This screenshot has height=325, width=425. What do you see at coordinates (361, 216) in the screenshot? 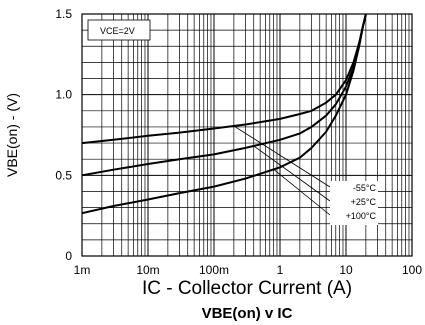
I see `legend-entry: +100°C` at bounding box center [361, 216].